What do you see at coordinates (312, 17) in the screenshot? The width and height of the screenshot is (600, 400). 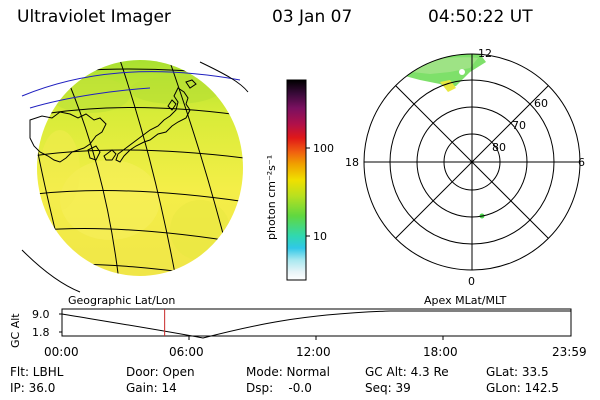 I see `observation-date: 03 Jan 07` at bounding box center [312, 17].